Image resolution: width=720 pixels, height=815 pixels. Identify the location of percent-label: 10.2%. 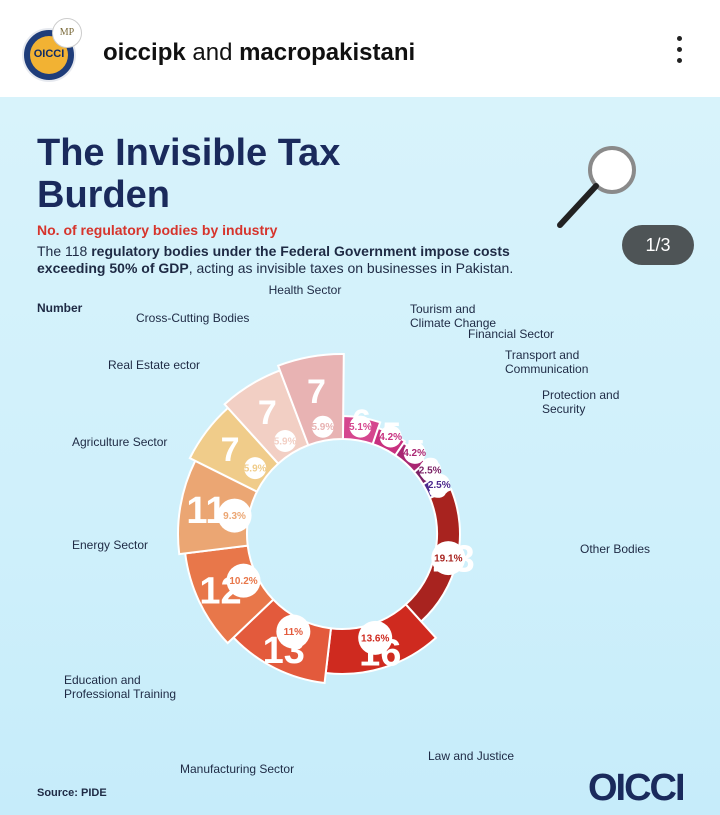
(243, 581).